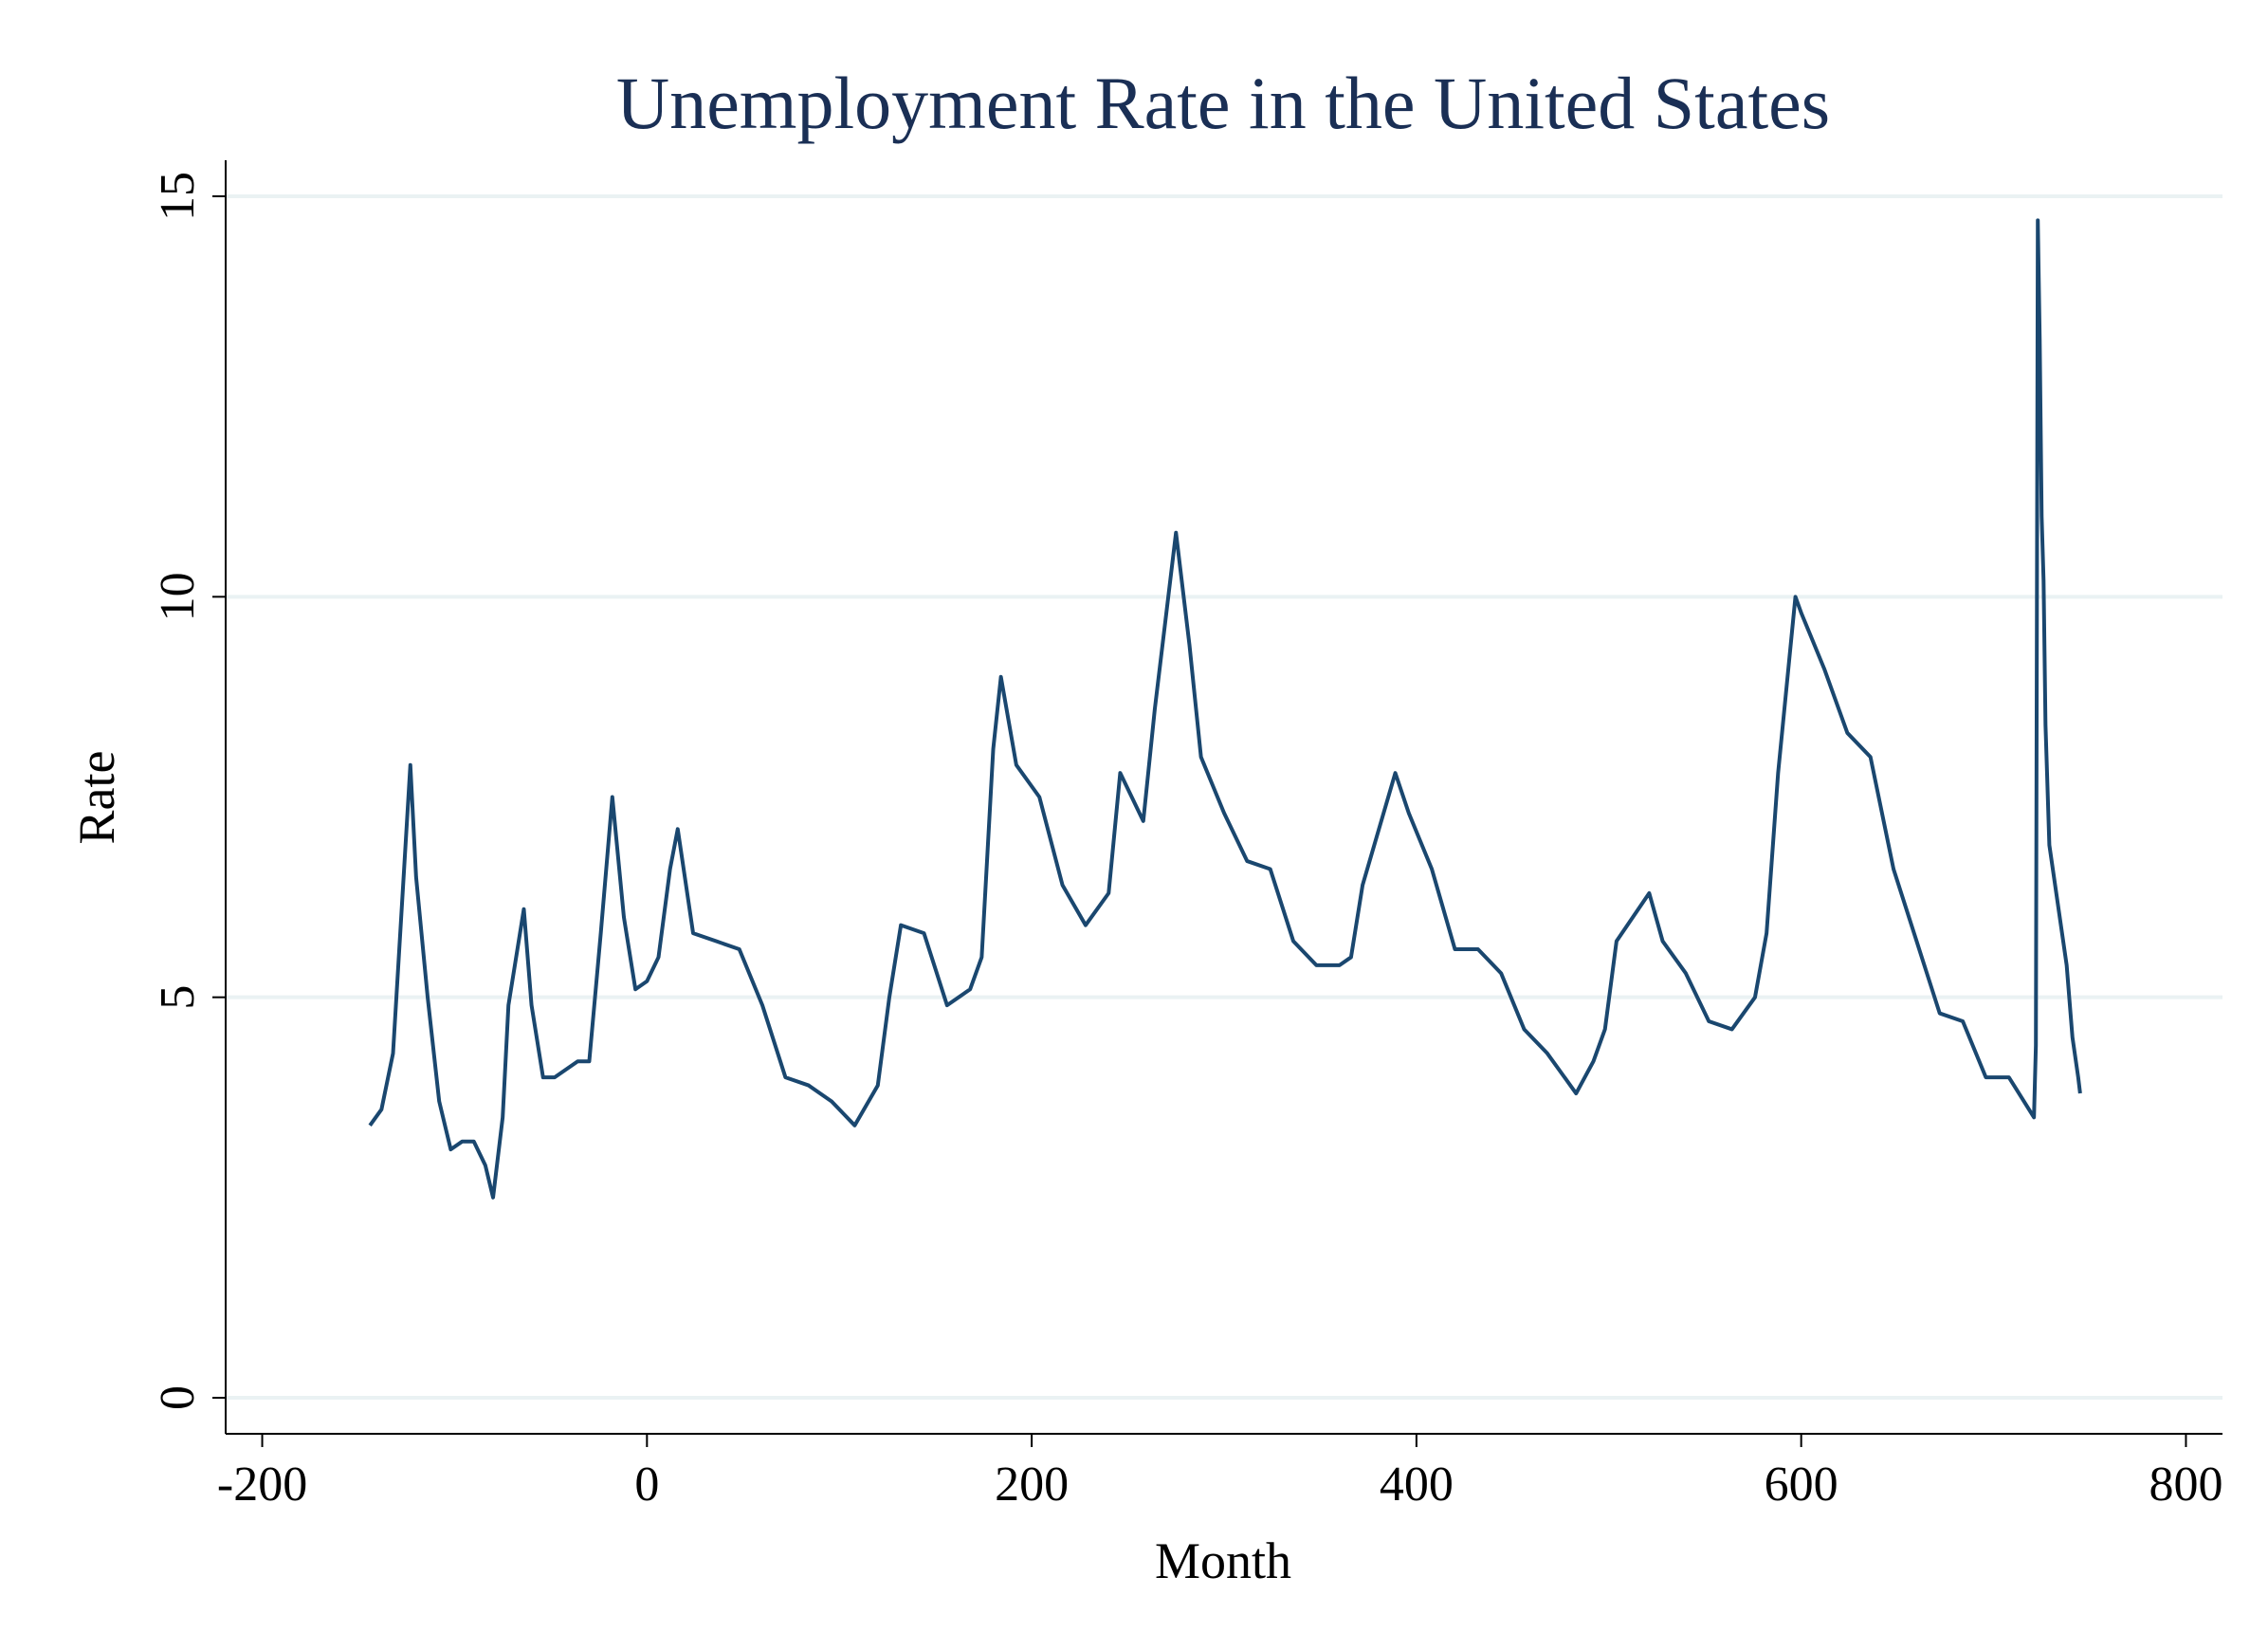  Describe the element at coordinates (96, 798) in the screenshot. I see `y-axis-label: Rate` at that location.